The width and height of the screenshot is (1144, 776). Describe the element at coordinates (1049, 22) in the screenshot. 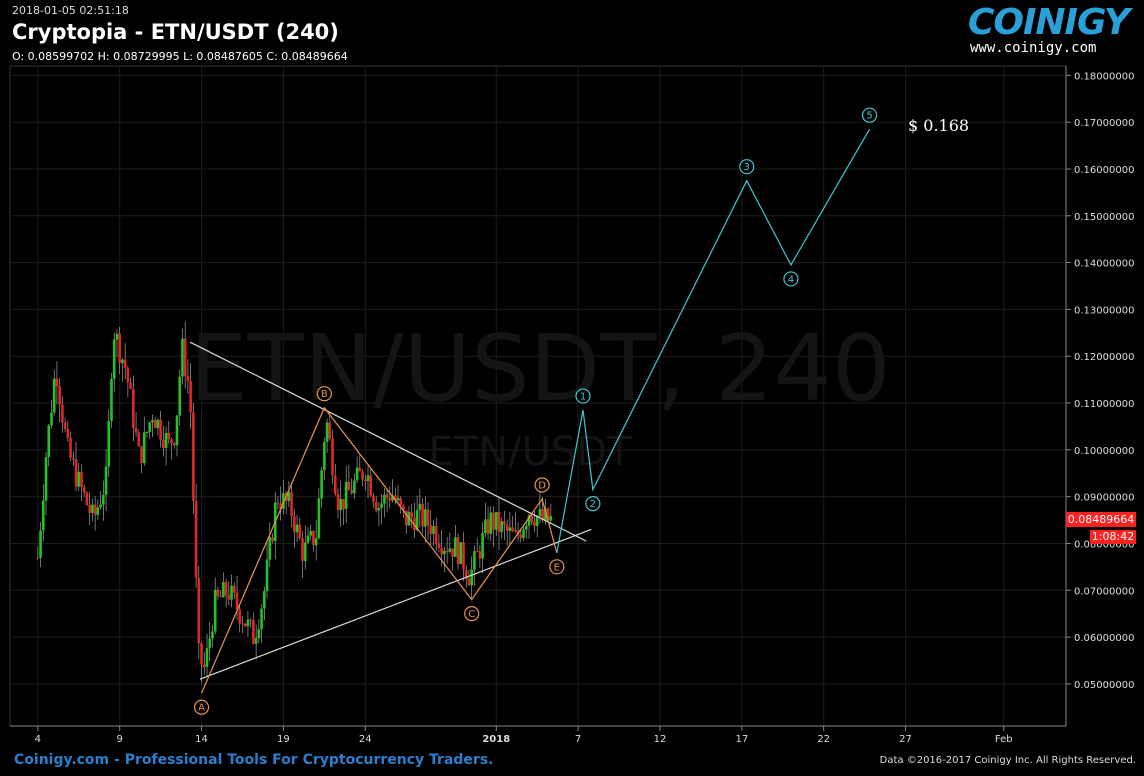

I see `coinigy-logo: COINIGY` at that location.